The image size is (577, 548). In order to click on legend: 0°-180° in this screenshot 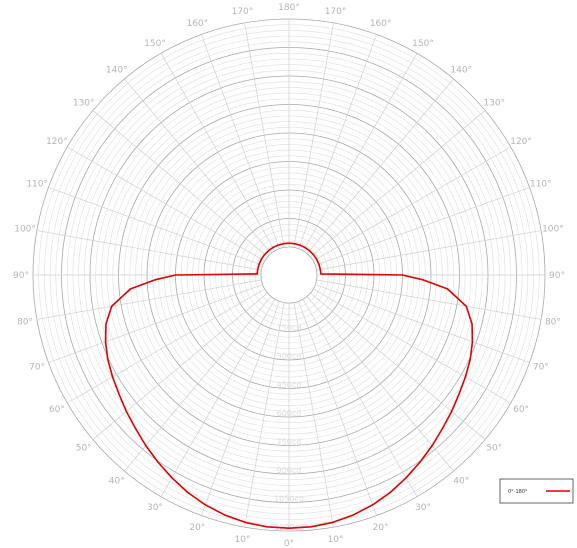, I will do `click(536, 491)`.